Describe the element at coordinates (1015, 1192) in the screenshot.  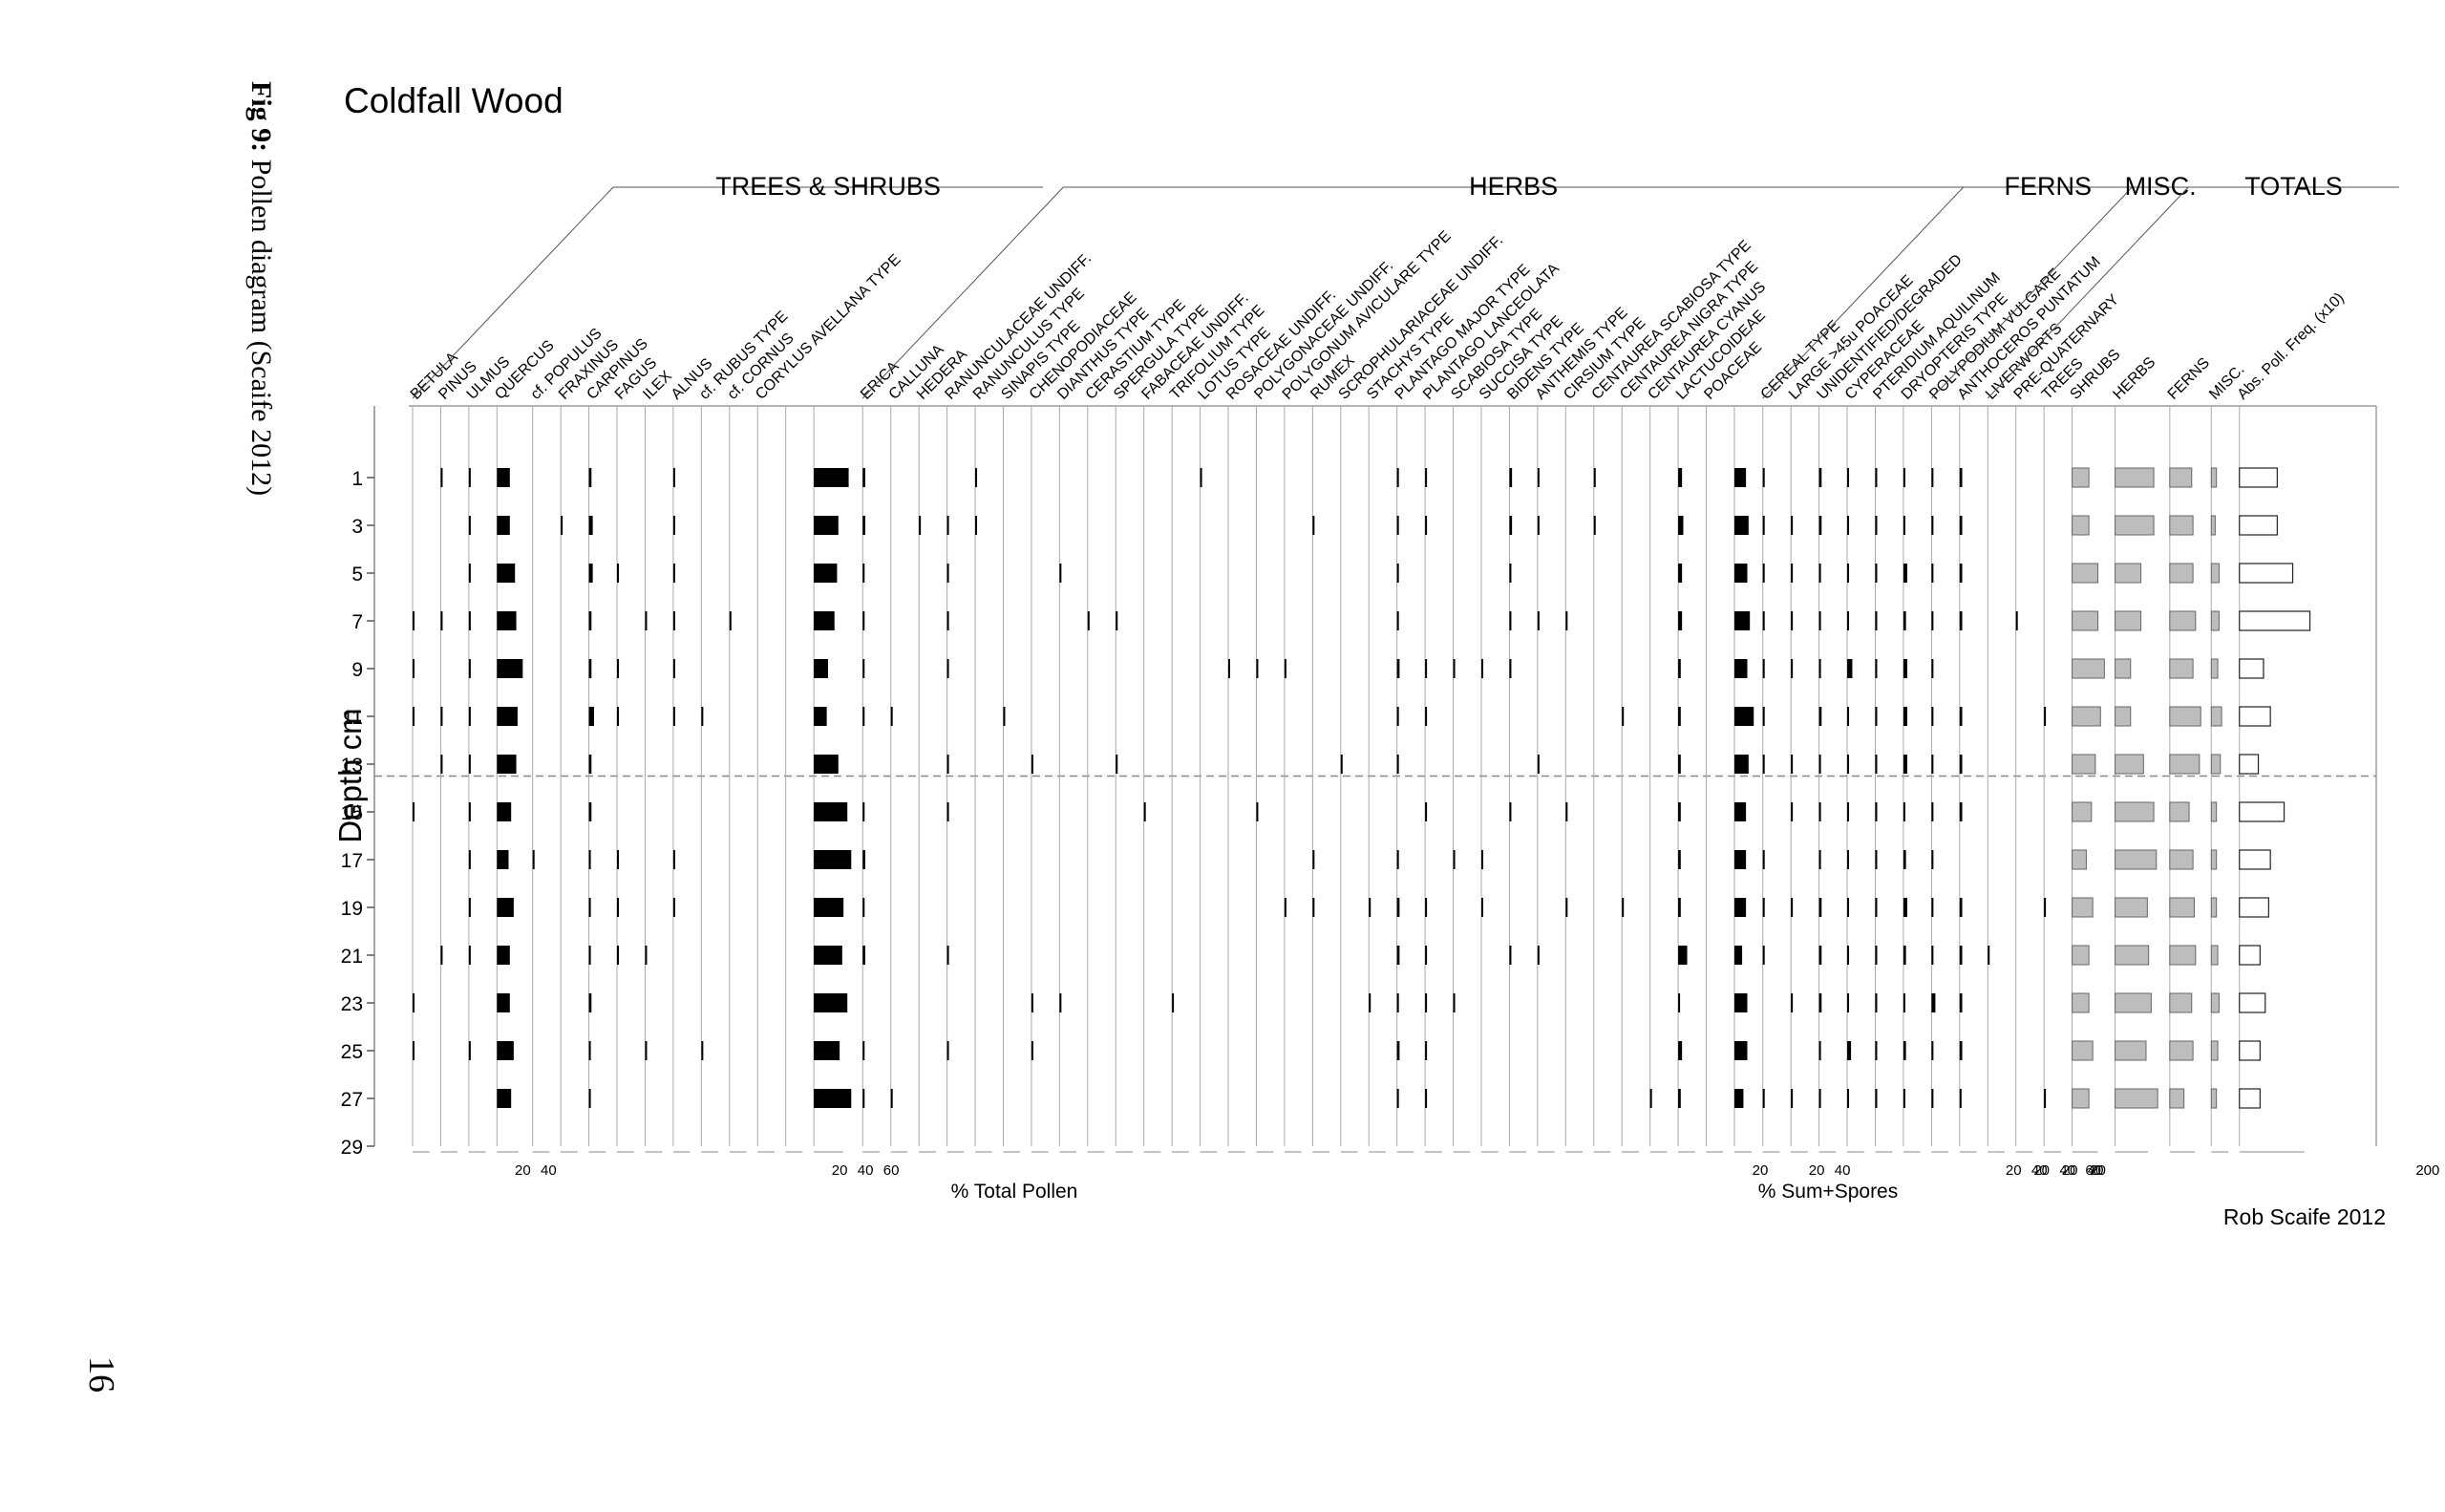
I see `x-axis-label-total-pollen: % Total Pollen` at that location.